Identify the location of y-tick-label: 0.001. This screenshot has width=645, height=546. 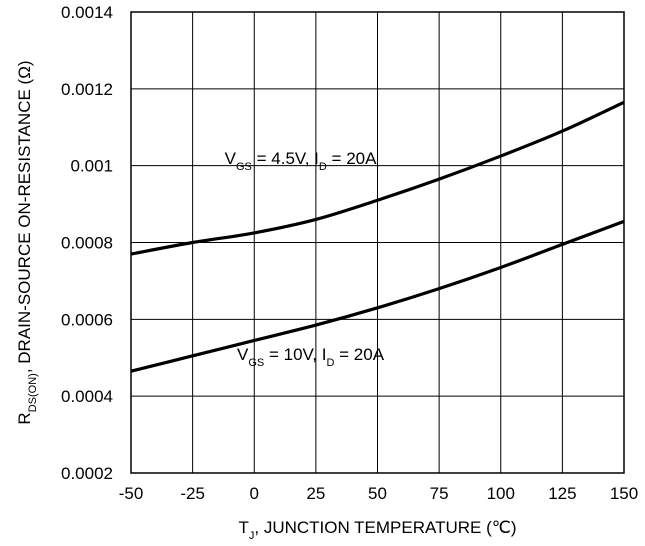
(91, 166).